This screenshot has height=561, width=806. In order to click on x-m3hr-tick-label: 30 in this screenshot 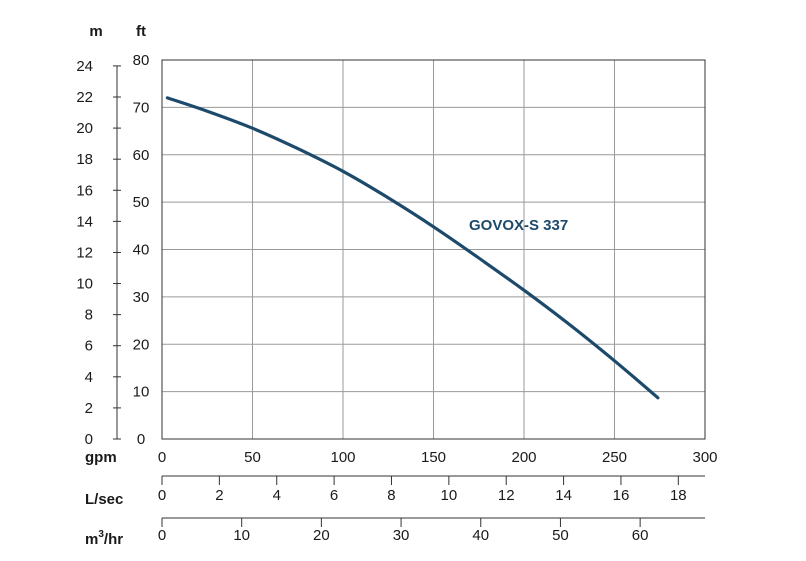, I will do `click(401, 535)`.